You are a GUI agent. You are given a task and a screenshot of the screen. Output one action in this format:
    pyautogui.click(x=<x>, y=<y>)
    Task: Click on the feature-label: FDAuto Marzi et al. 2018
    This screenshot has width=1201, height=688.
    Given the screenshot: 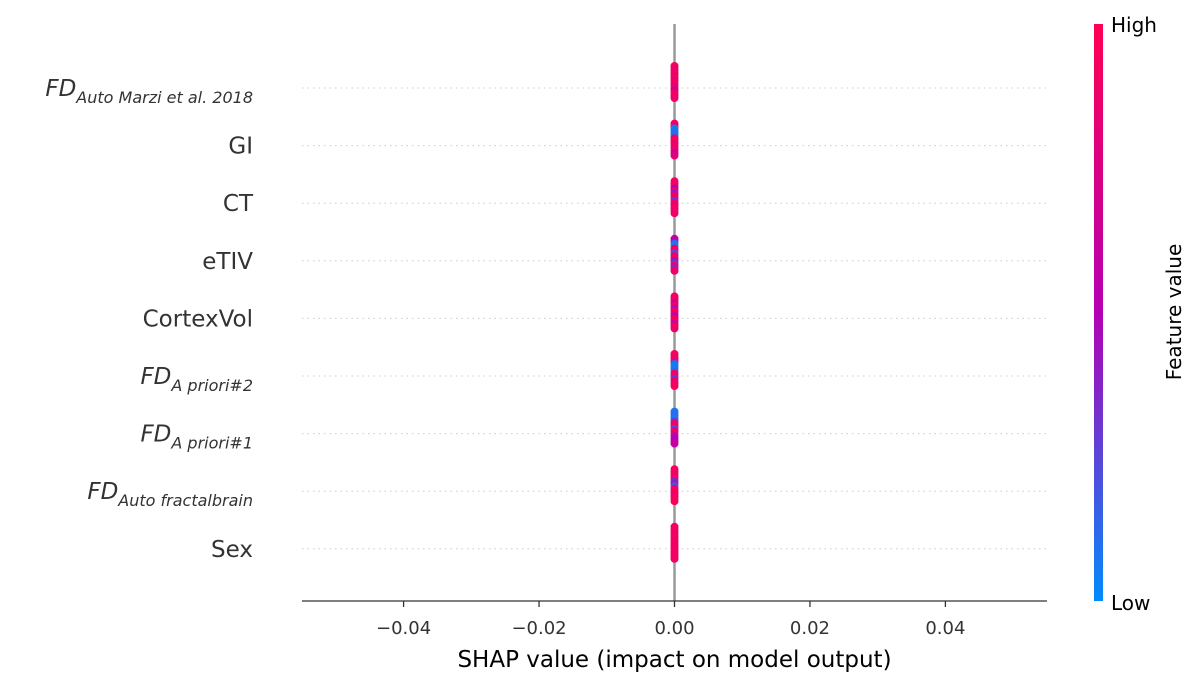 What is the action you would take?
    pyautogui.click(x=149, y=91)
    